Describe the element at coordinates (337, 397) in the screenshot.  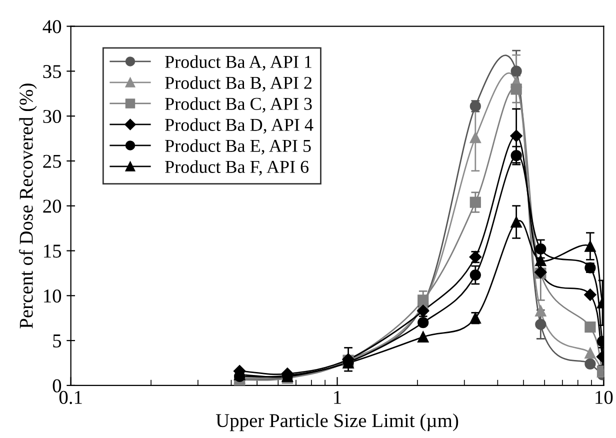
I see `x-tick-label: 1` at that location.